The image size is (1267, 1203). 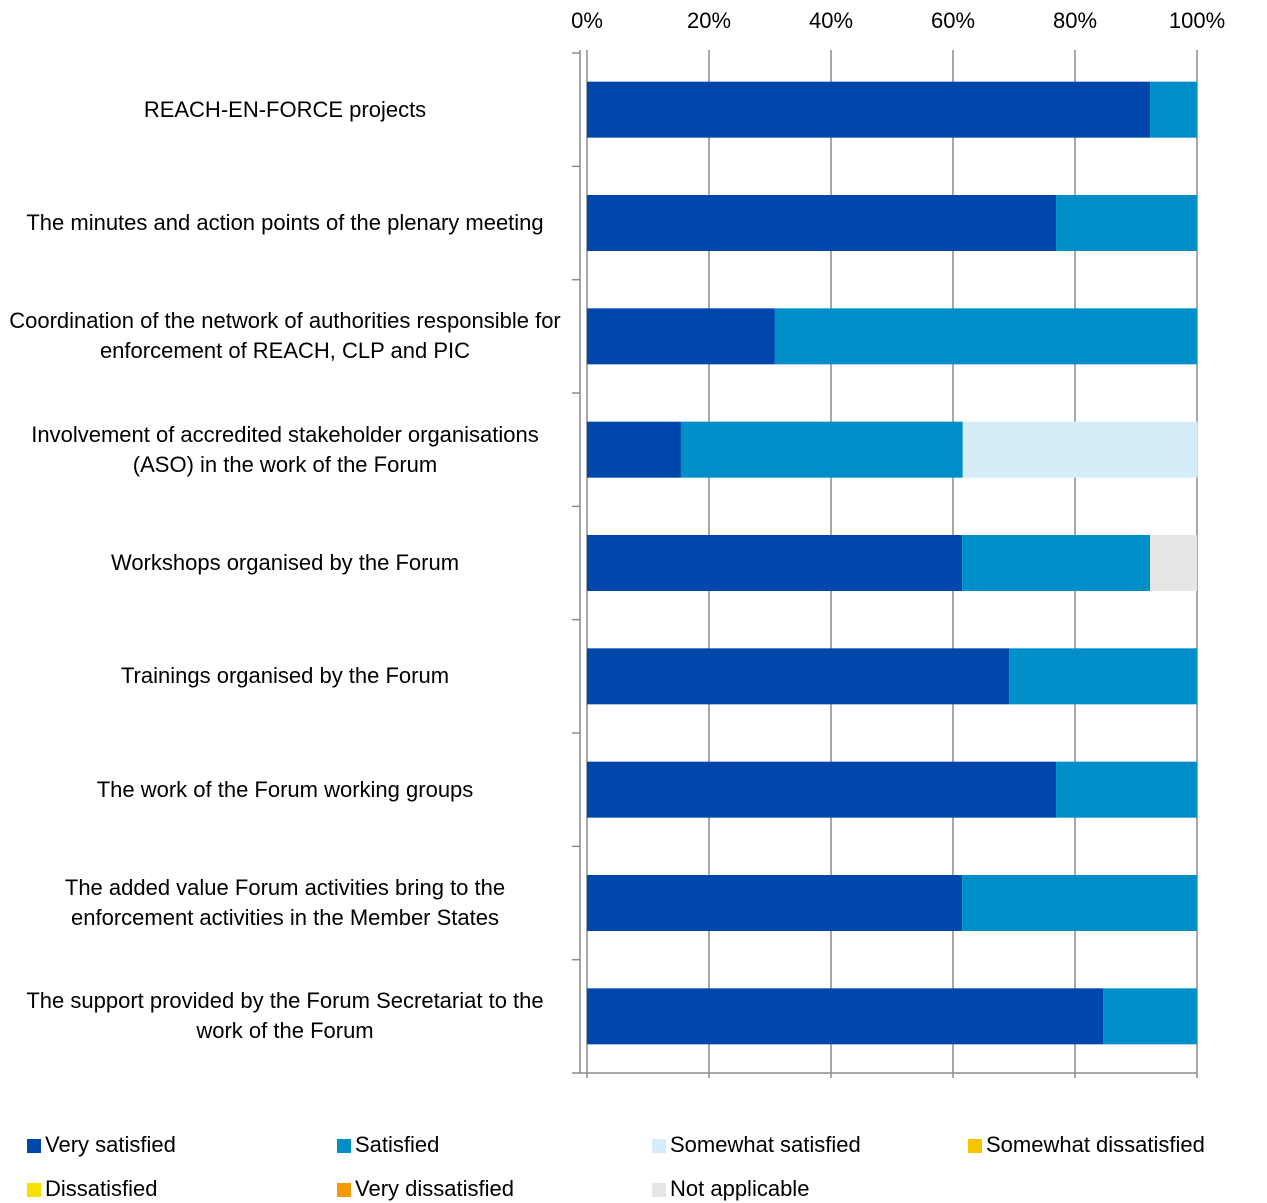 What do you see at coordinates (397, 1144) in the screenshot?
I see `legend-label: Satisfied` at bounding box center [397, 1144].